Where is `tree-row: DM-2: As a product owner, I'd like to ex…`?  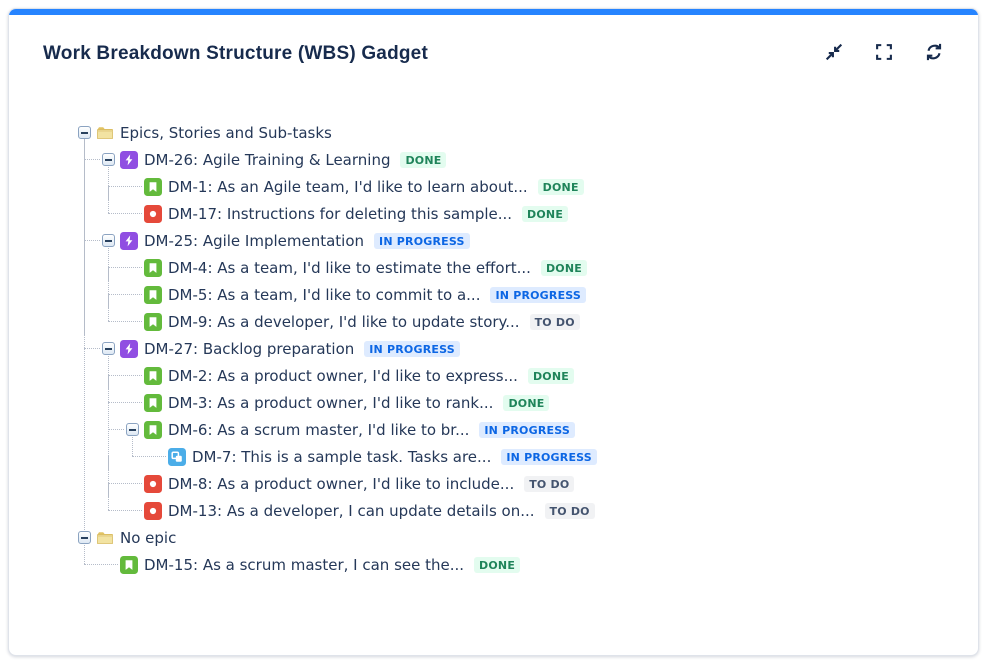
tree-row: DM-2: As a product owner, I'd like to ex… is located at coordinates (539, 375).